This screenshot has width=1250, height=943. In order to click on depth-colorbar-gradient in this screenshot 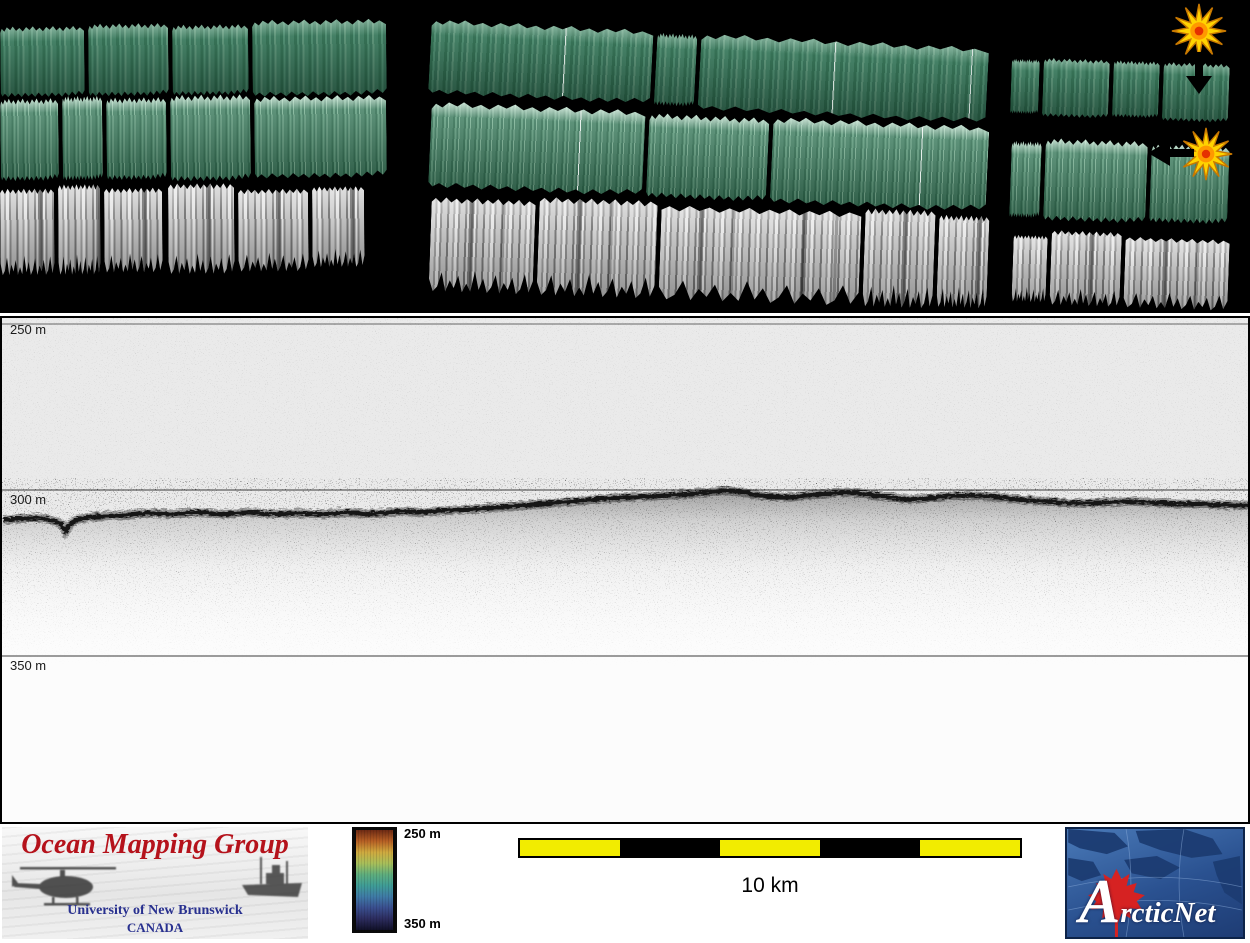, I will do `click(374, 880)`.